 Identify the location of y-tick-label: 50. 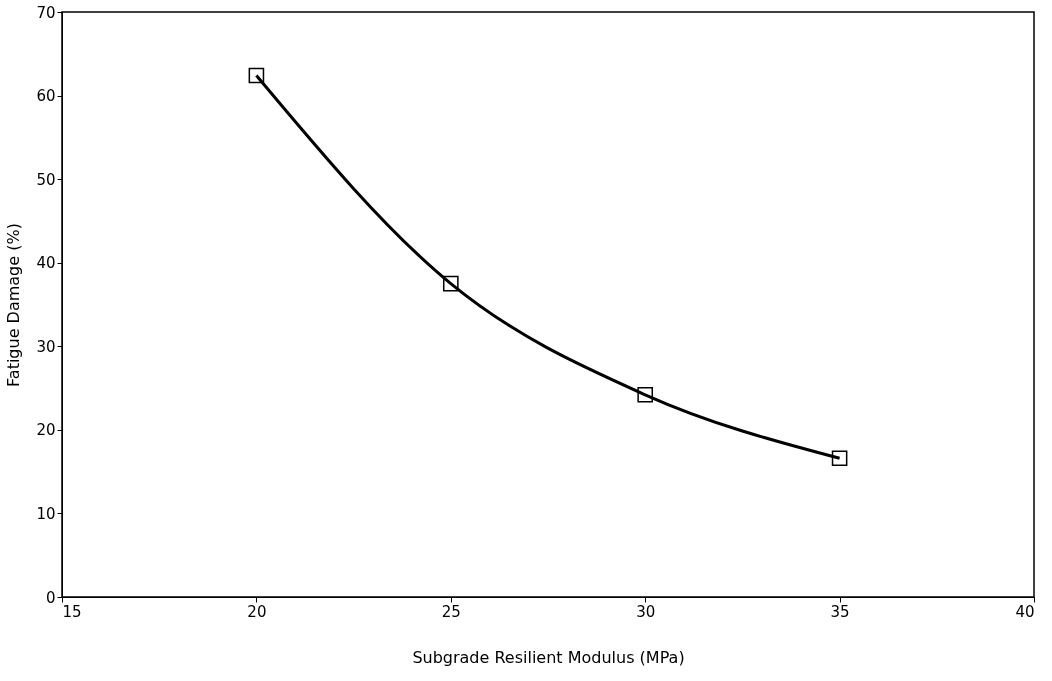
(46, 179).